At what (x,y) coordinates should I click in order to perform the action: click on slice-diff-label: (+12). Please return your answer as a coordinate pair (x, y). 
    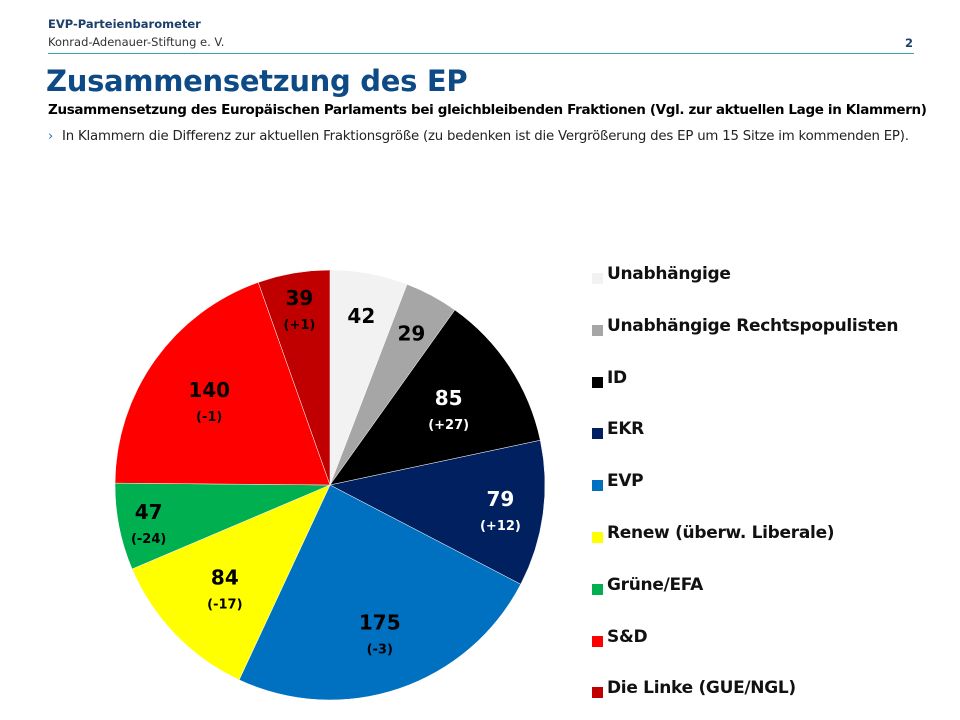
    Looking at the image, I should click on (500, 526).